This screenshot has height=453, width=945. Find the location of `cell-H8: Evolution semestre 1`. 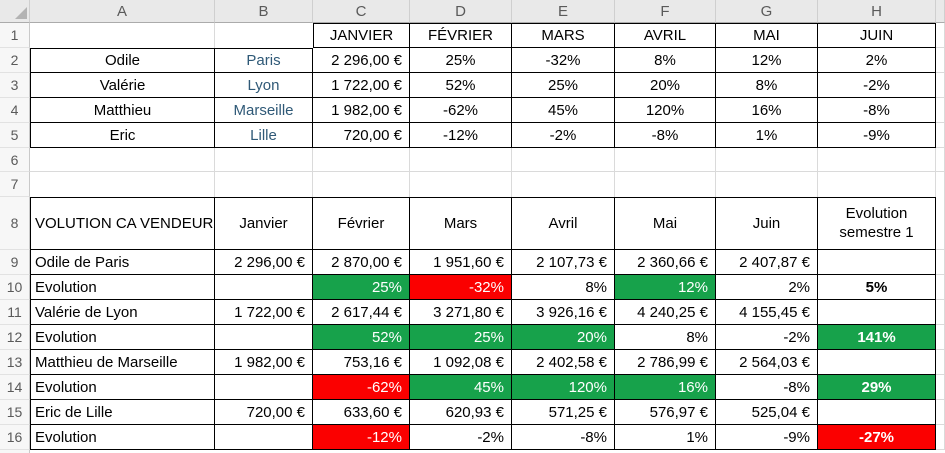

cell-H8: Evolution semestre 1 is located at coordinates (877, 223).